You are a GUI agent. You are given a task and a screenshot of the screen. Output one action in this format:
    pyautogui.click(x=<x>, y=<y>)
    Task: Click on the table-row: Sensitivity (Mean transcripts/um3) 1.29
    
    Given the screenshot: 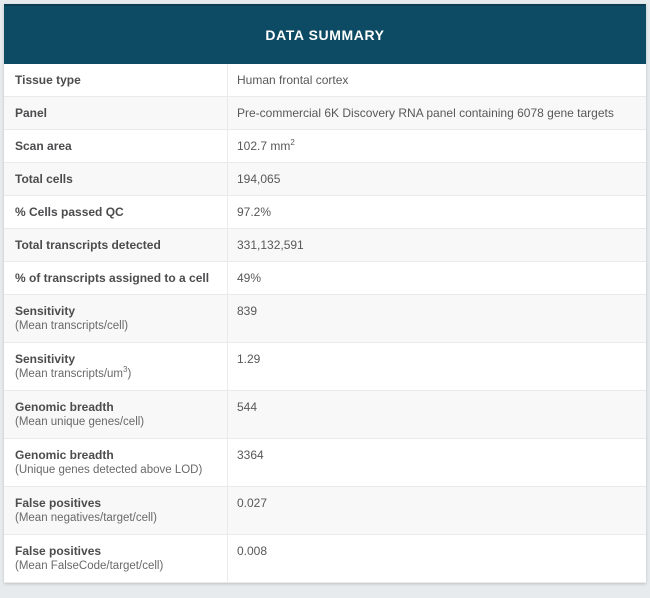 What is the action you would take?
    pyautogui.click(x=325, y=367)
    